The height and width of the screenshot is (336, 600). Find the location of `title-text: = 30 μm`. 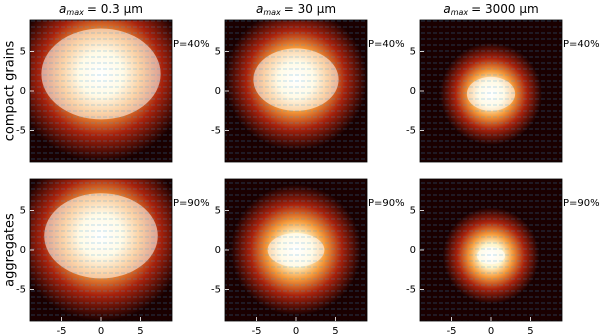

title-text: = 30 μm is located at coordinates (310, 9).